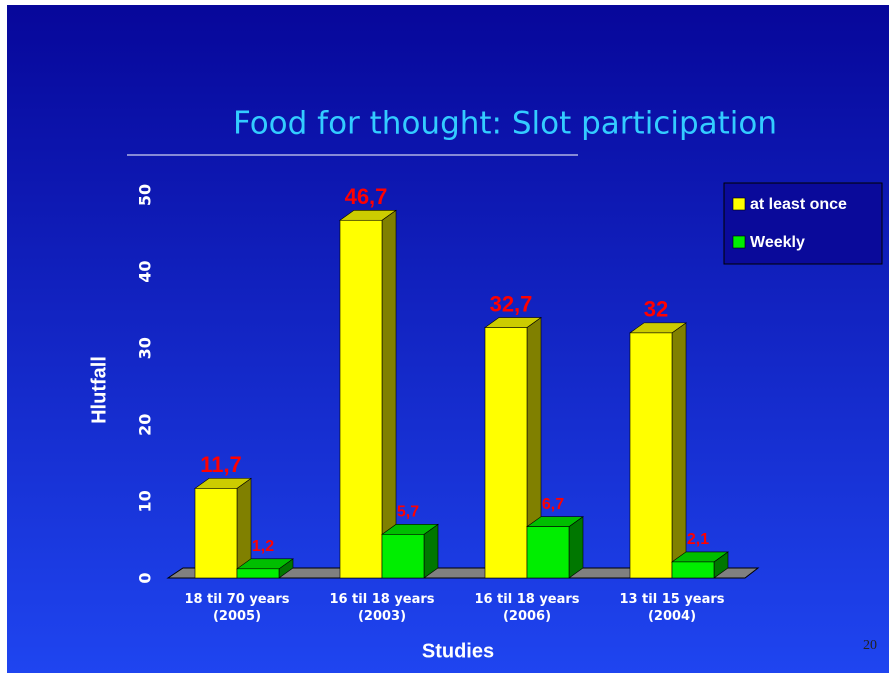 The image size is (896, 677). I want to click on value-label: 11,7, so click(221, 464).